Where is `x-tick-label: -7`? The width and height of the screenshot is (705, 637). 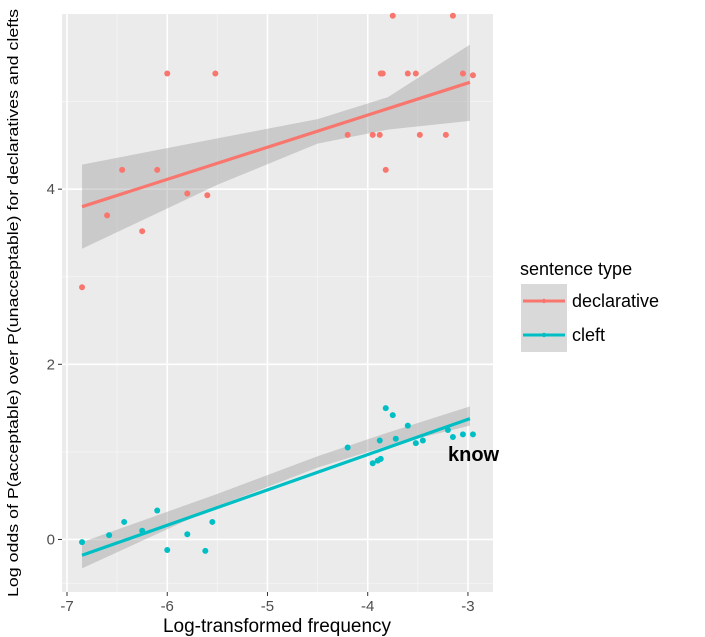
x-tick-label: -7 is located at coordinates (66, 606).